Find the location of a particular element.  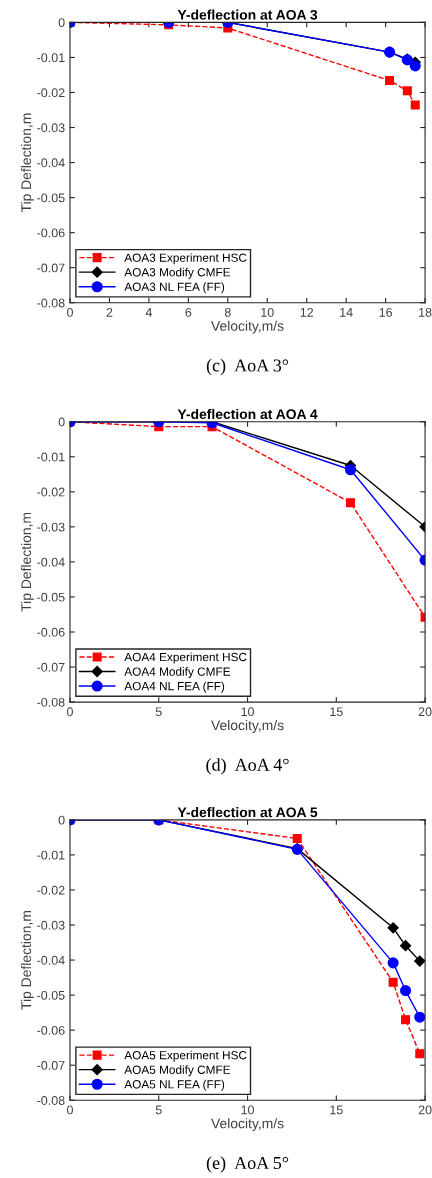

legend-label: AOA3 NL FEA (FF) is located at coordinates (174, 288).